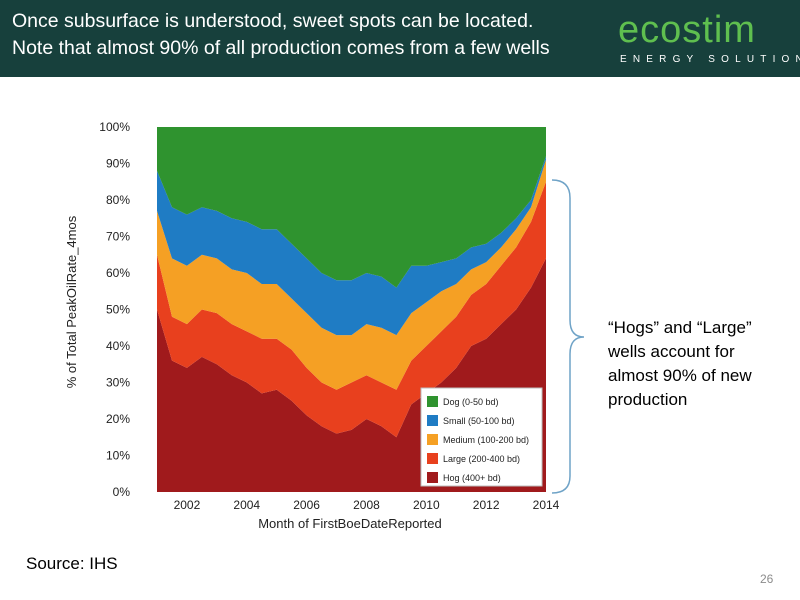 This screenshot has height=600, width=800. I want to click on y-axis: 0% 10% 20% 30% 40% 50% 60% 70% 80% 90% 100%, so click(114, 309).